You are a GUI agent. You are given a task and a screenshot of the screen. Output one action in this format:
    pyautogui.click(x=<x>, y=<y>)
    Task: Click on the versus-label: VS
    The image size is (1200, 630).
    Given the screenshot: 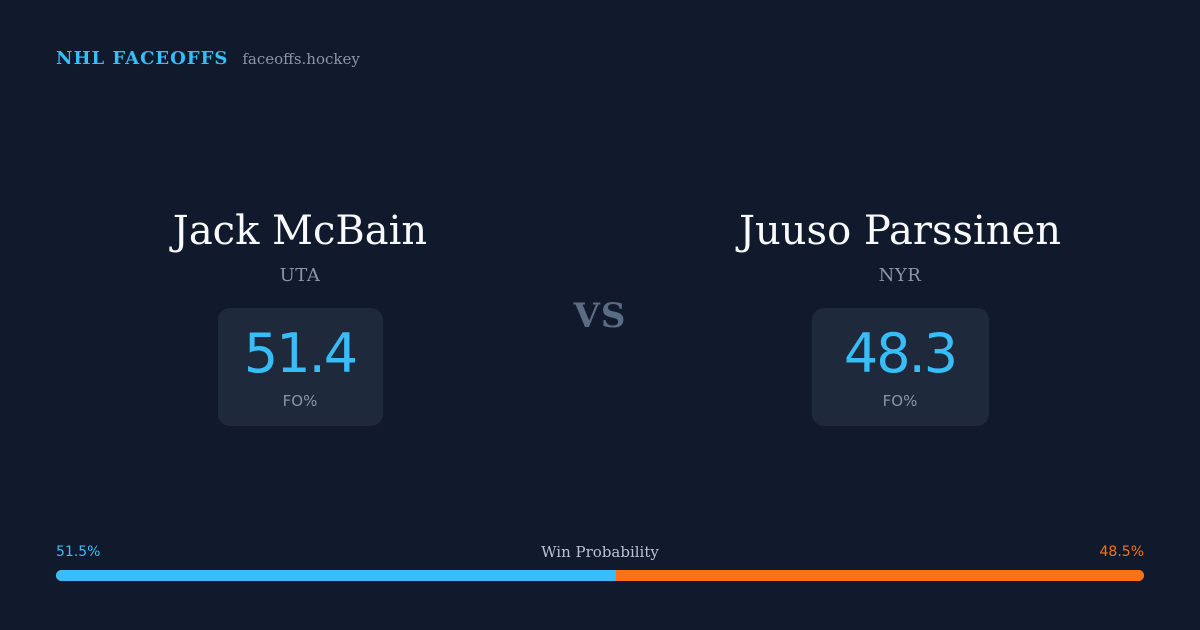 What is the action you would take?
    pyautogui.click(x=600, y=316)
    